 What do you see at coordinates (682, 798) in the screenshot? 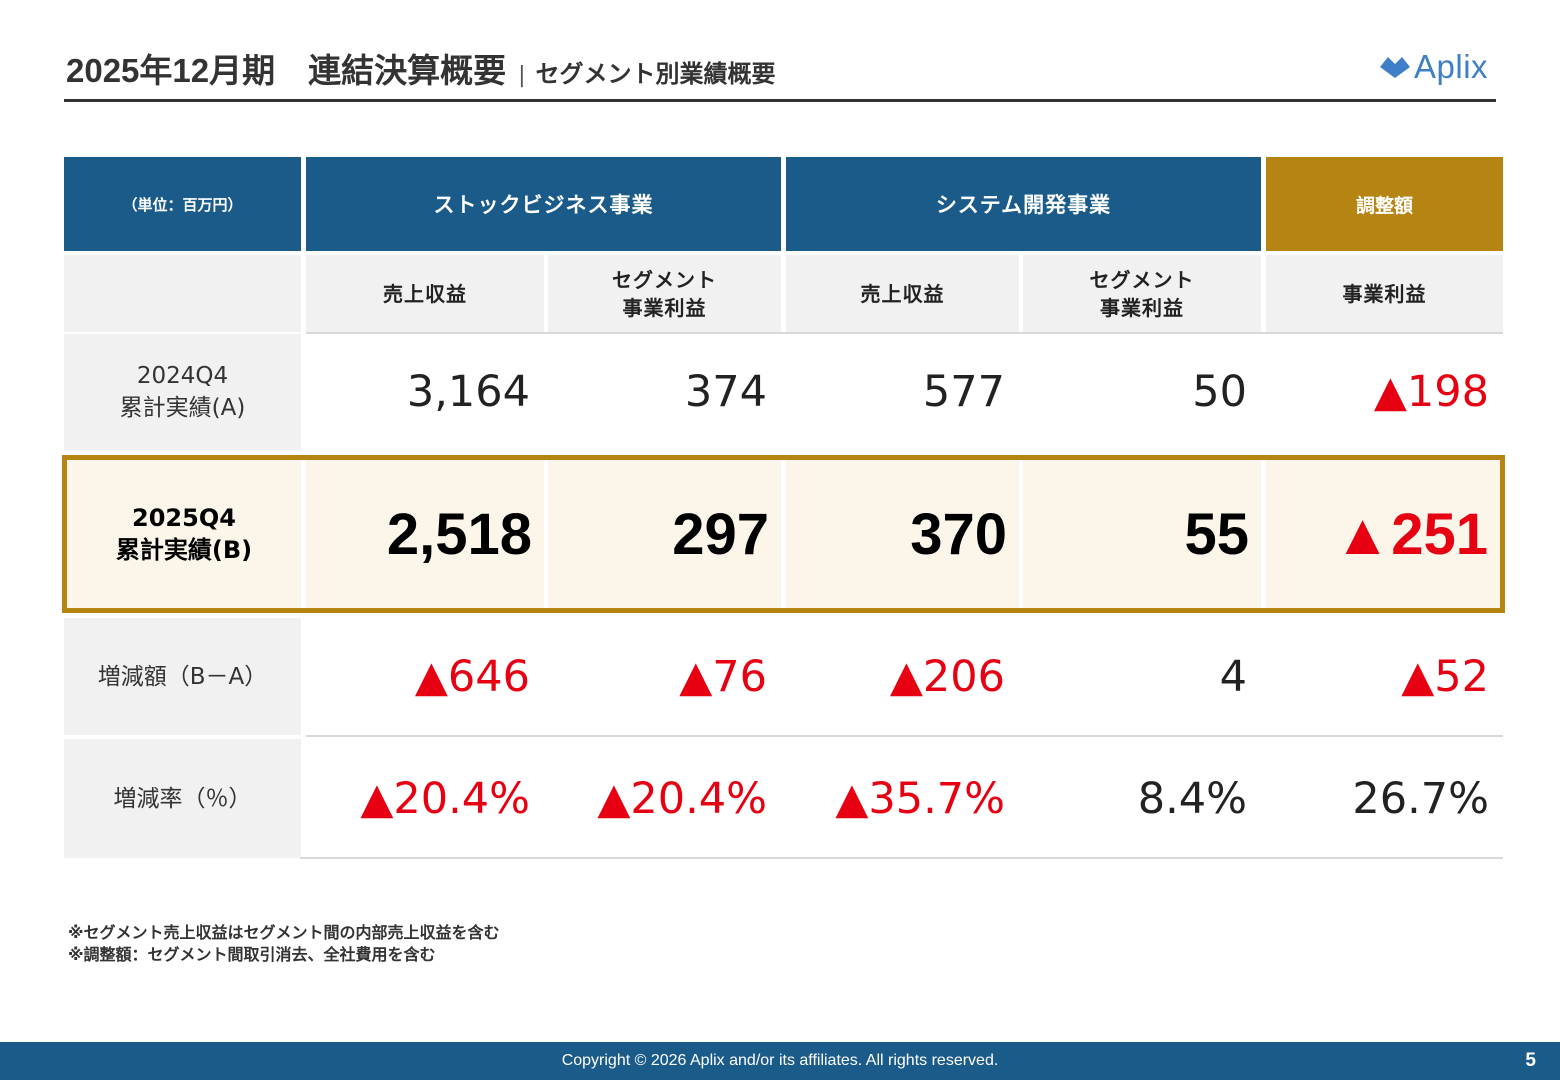
I see `value-rate-stock-profit: ▲20.4%` at bounding box center [682, 798].